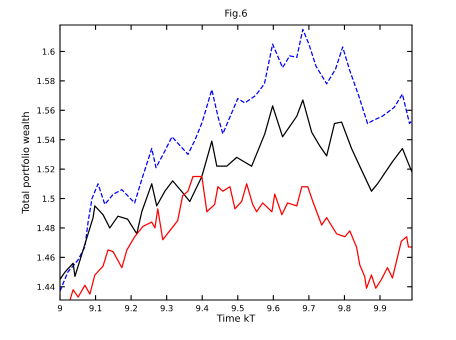 This screenshot has height=340, width=456. I want to click on y-tick-label: 1.54, so click(46, 139).